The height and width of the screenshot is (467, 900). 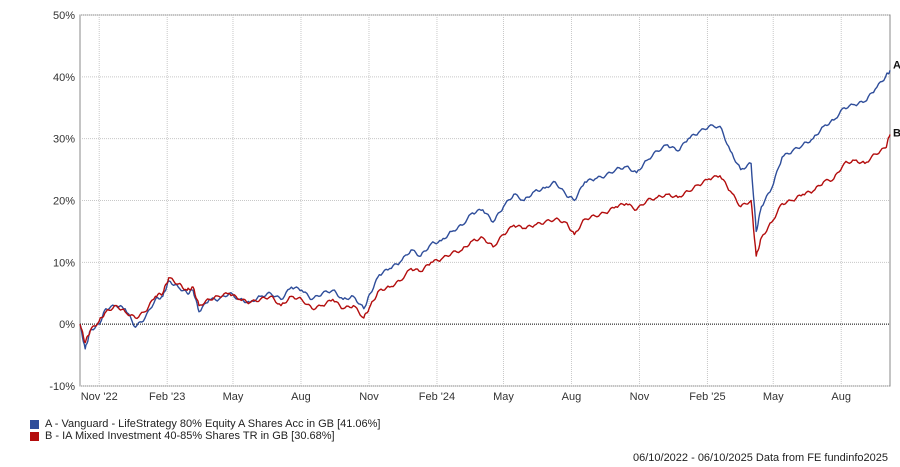 I want to click on y-tick-label: 20%, so click(x=64, y=202).